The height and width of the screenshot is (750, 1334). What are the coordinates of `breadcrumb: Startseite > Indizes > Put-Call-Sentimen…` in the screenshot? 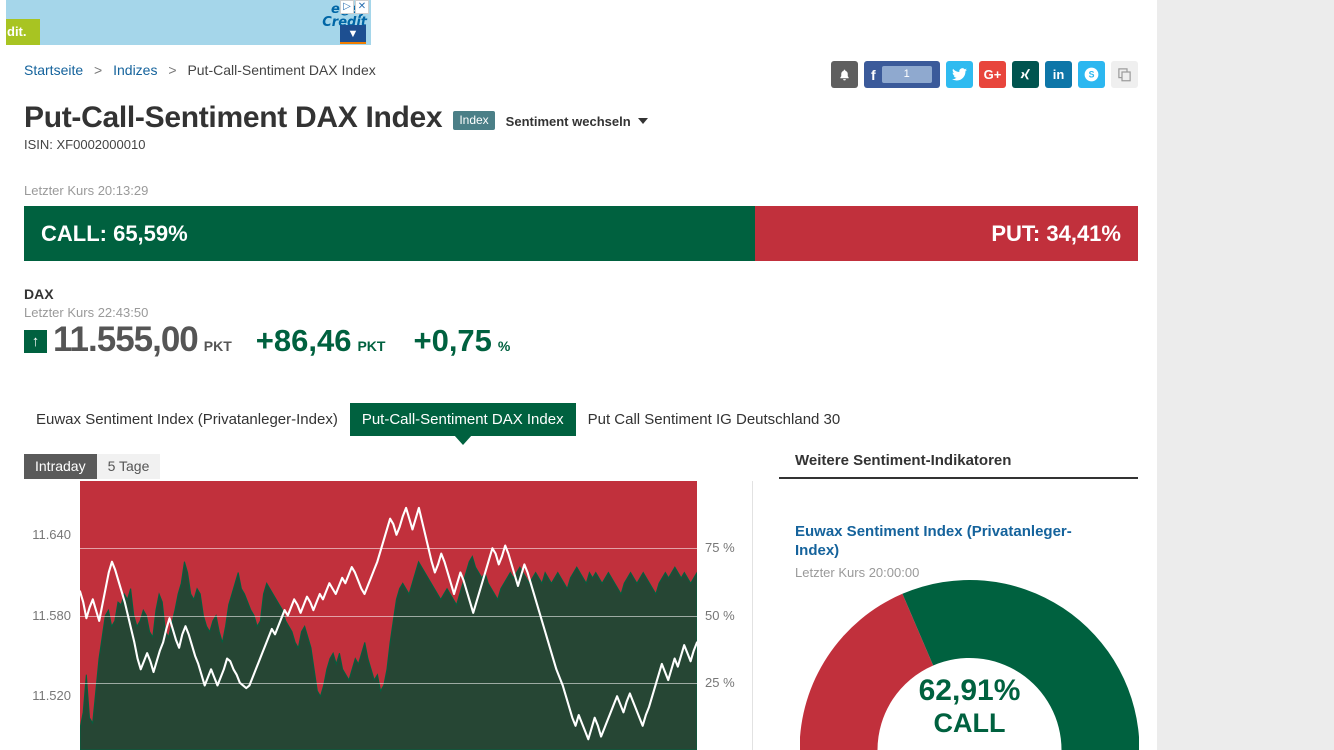 It's located at (200, 70).